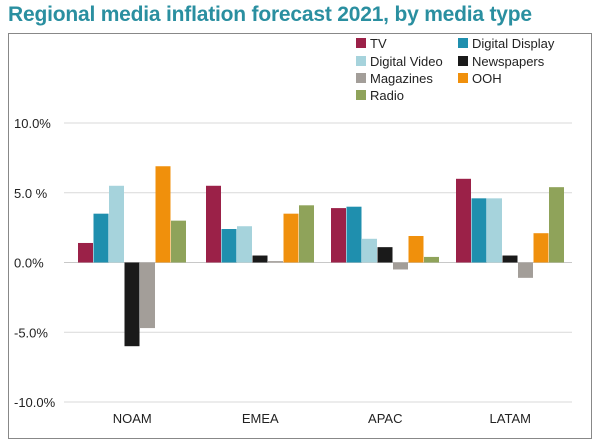  Describe the element at coordinates (510, 418) in the screenshot. I see `category-label: LATAM` at that location.